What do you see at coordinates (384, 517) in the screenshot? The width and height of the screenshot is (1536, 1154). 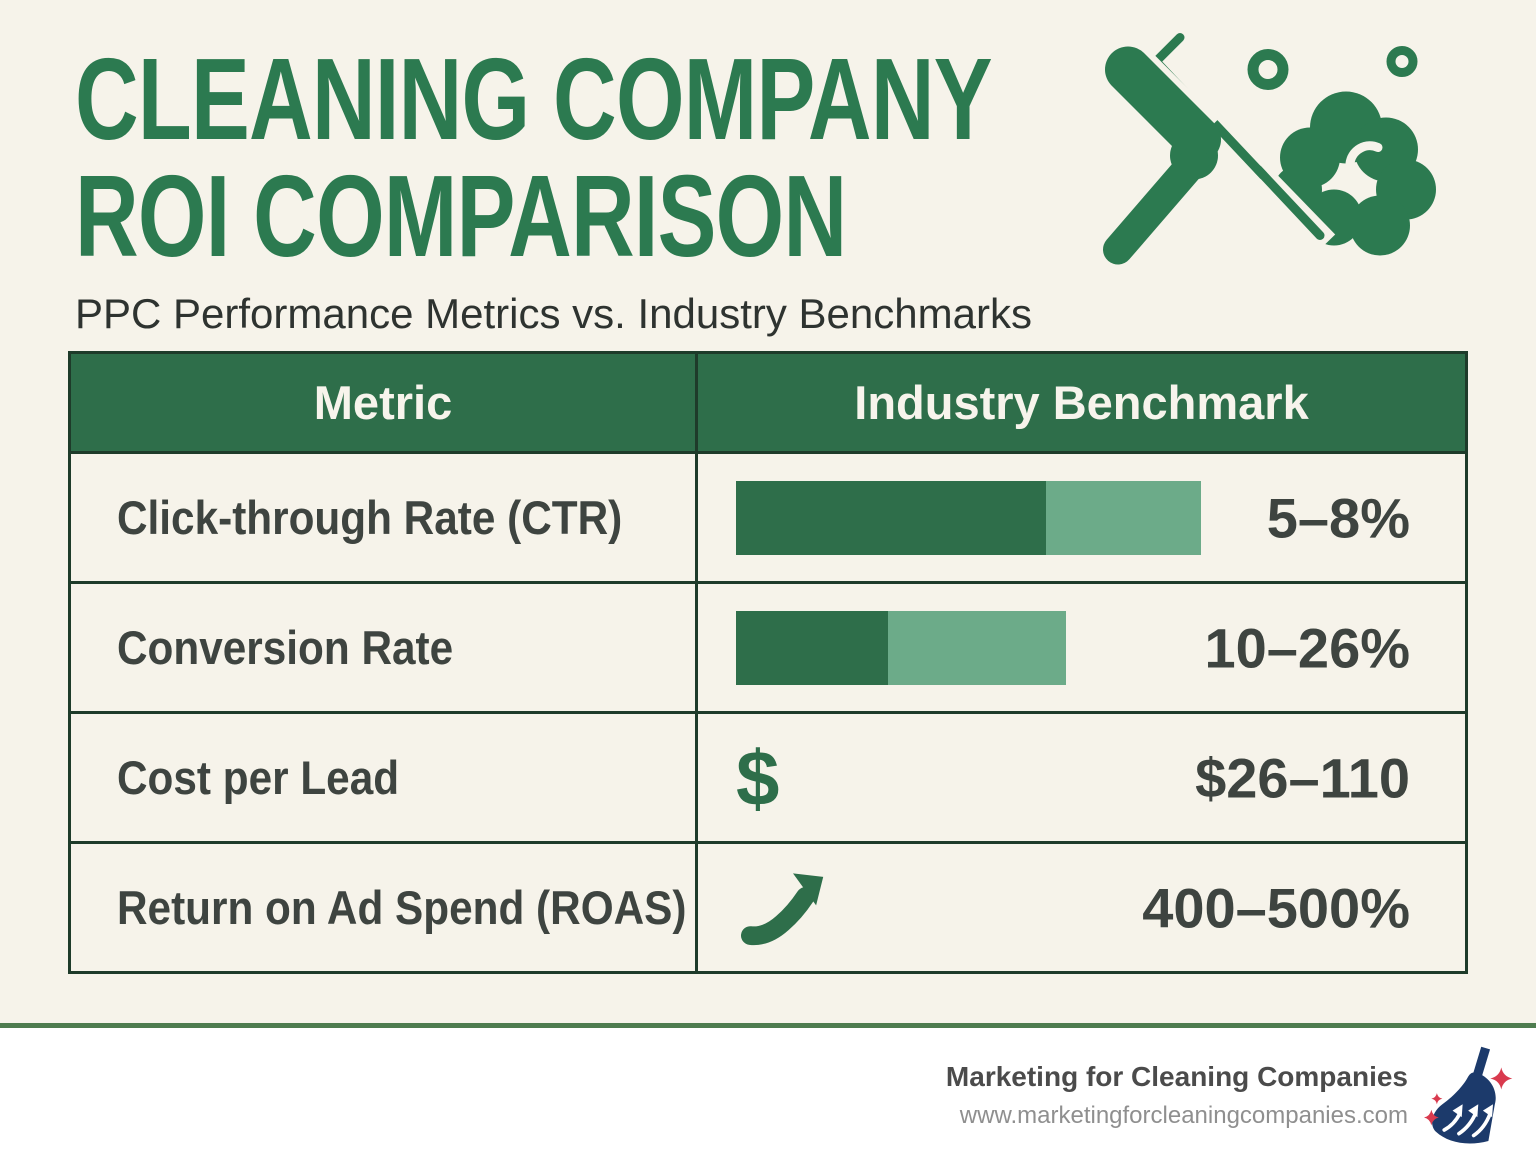 I see `metric-label: Click-through Rate (CTR)` at bounding box center [384, 517].